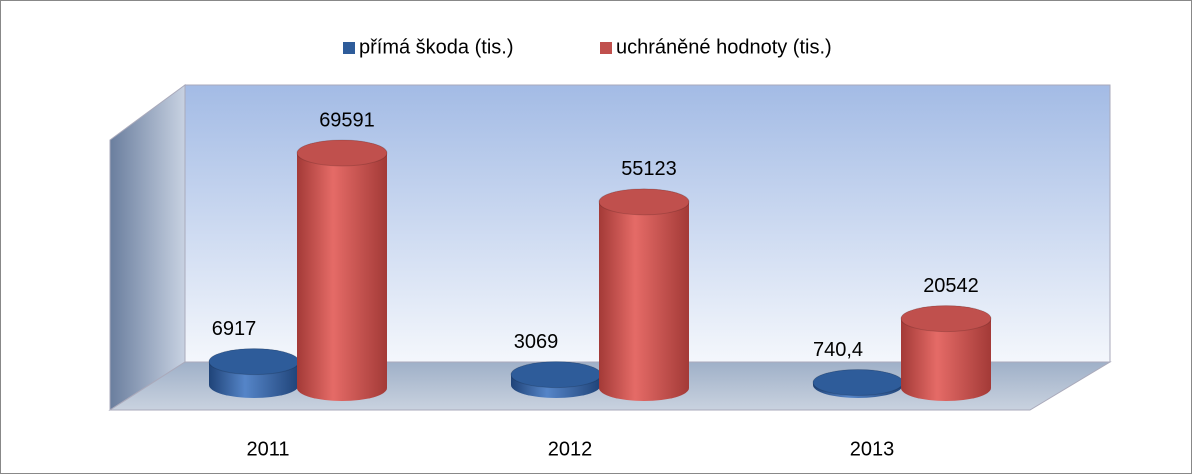 The image size is (1192, 474). Describe the element at coordinates (649, 169) in the screenshot. I see `data-label: 55123` at that location.